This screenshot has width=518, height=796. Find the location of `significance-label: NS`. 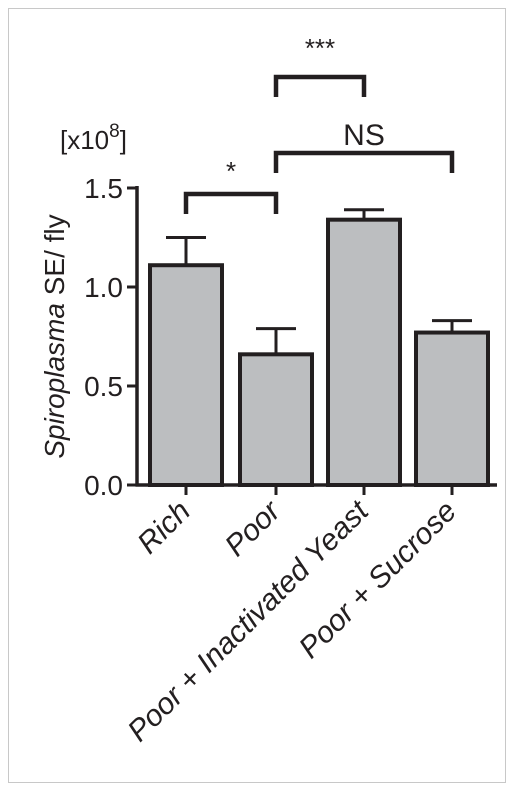

significance-label: NS is located at coordinates (364, 135).